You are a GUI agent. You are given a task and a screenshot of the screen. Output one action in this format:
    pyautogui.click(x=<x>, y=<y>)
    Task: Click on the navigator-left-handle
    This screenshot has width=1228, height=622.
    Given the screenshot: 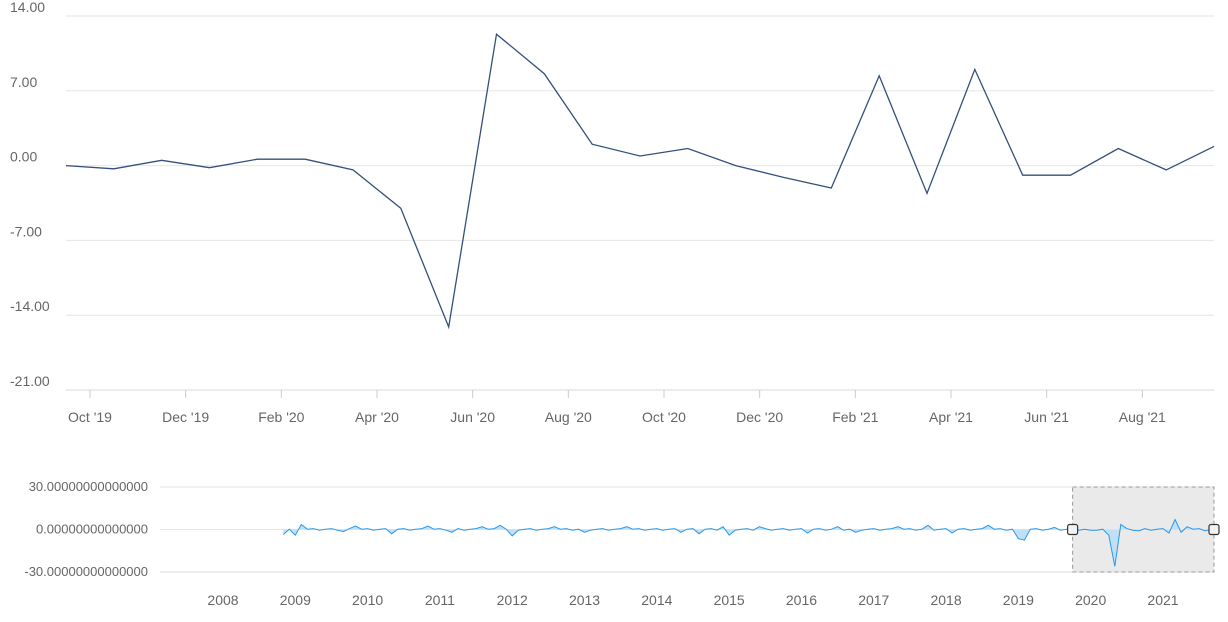 What is the action you would take?
    pyautogui.click(x=1073, y=530)
    